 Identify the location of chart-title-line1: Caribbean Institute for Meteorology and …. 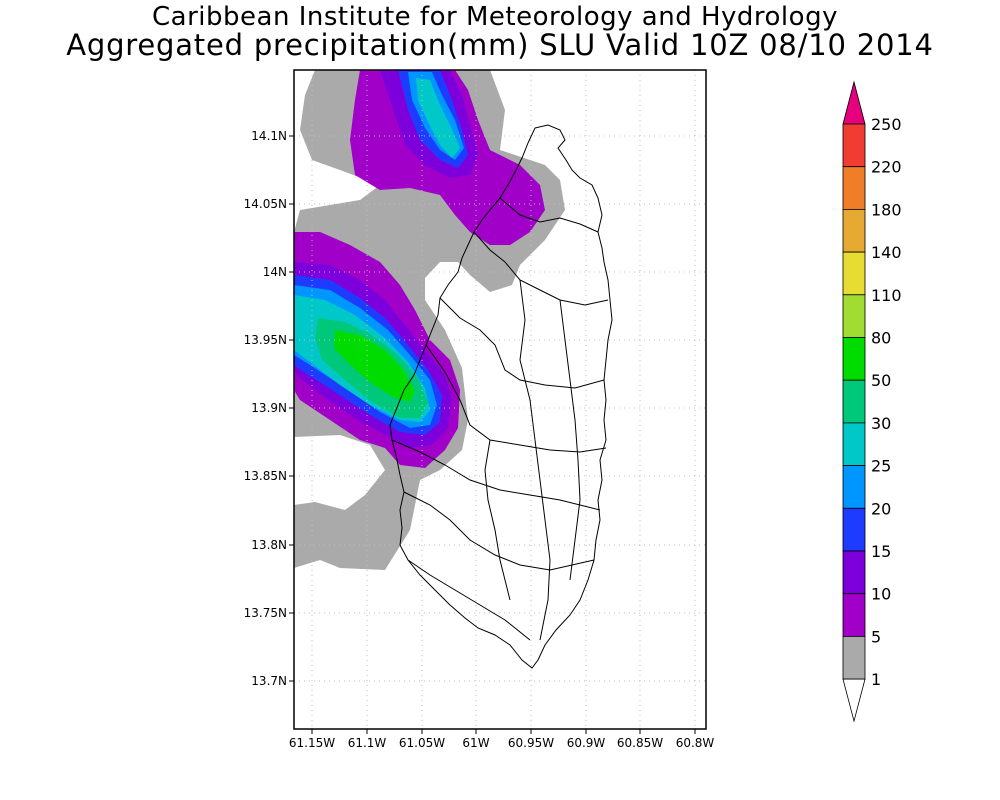
(495, 17).